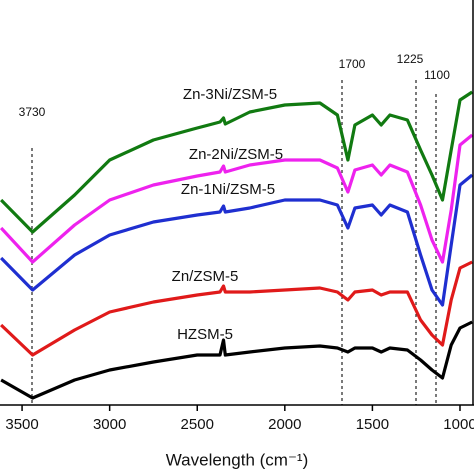  I want to click on x-axis-label: Wavelength (cm⁻¹), so click(237, 459).